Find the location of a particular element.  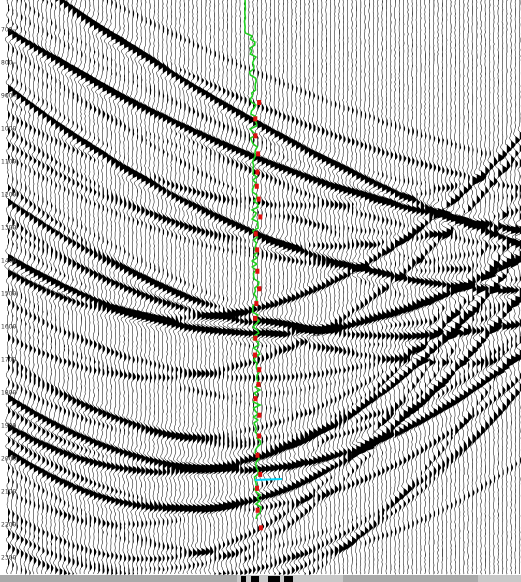

scrollbar is located at coordinates (260, 578).